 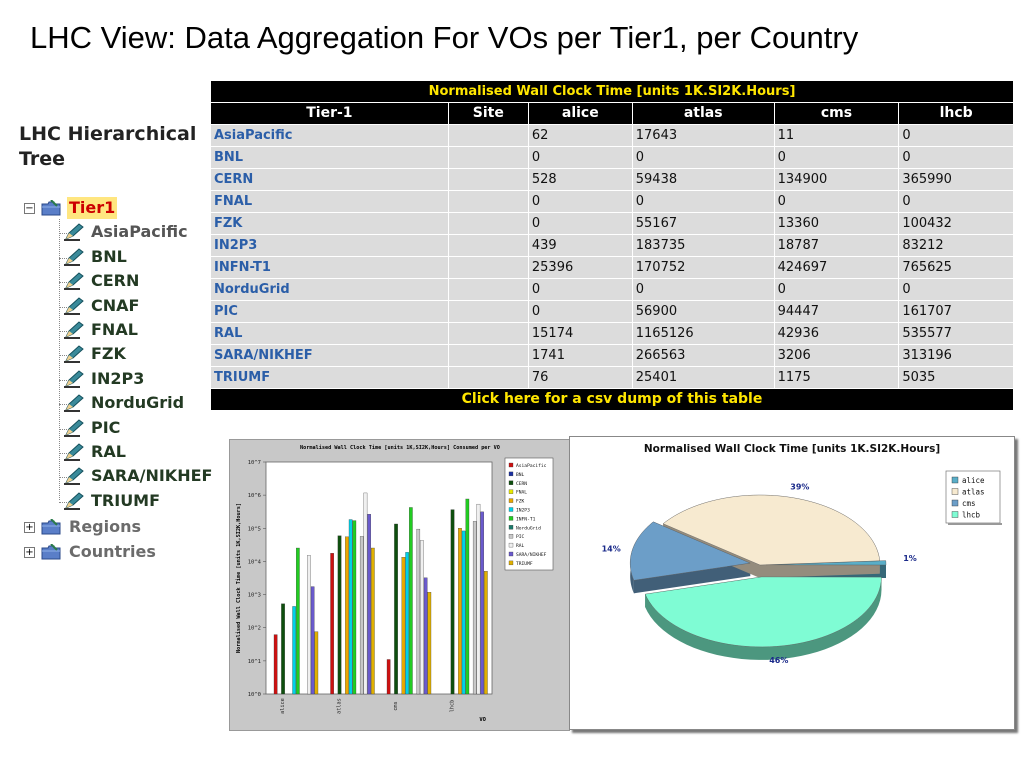 What do you see at coordinates (836, 113) in the screenshot?
I see `column-header: cms` at bounding box center [836, 113].